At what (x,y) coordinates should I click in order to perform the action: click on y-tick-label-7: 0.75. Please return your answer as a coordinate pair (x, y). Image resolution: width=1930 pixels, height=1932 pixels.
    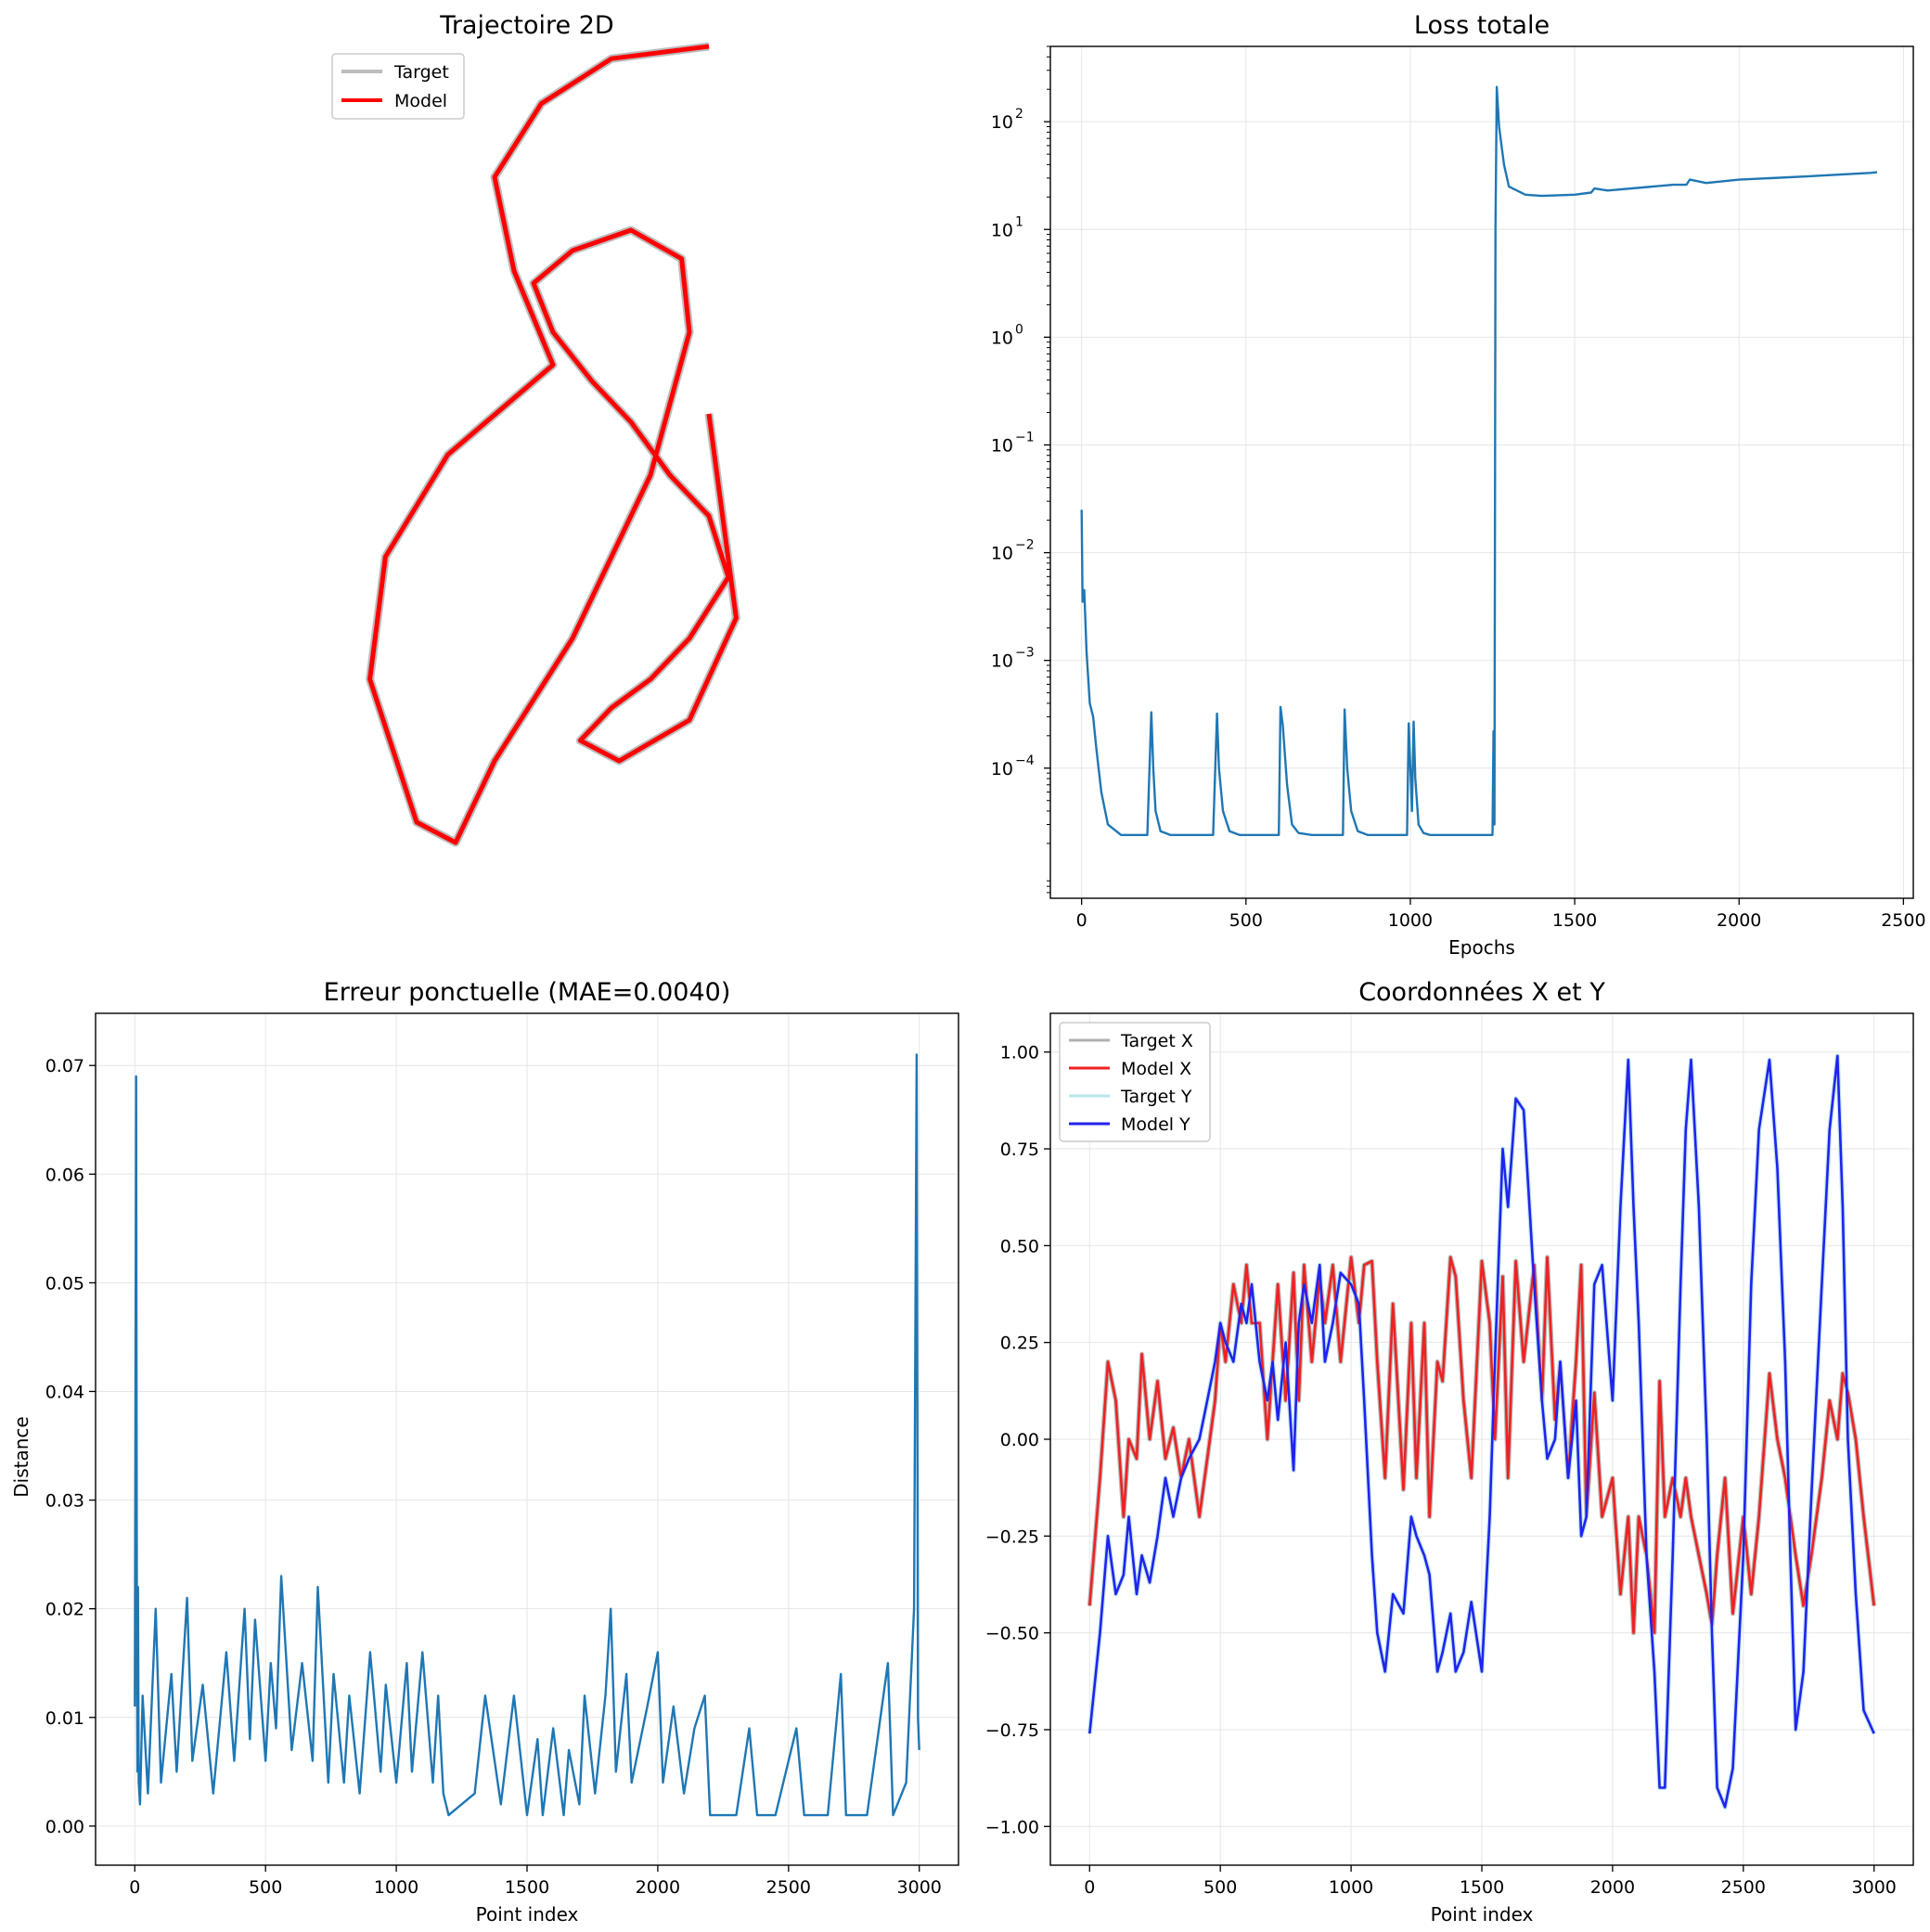
    Looking at the image, I should click on (1019, 1150).